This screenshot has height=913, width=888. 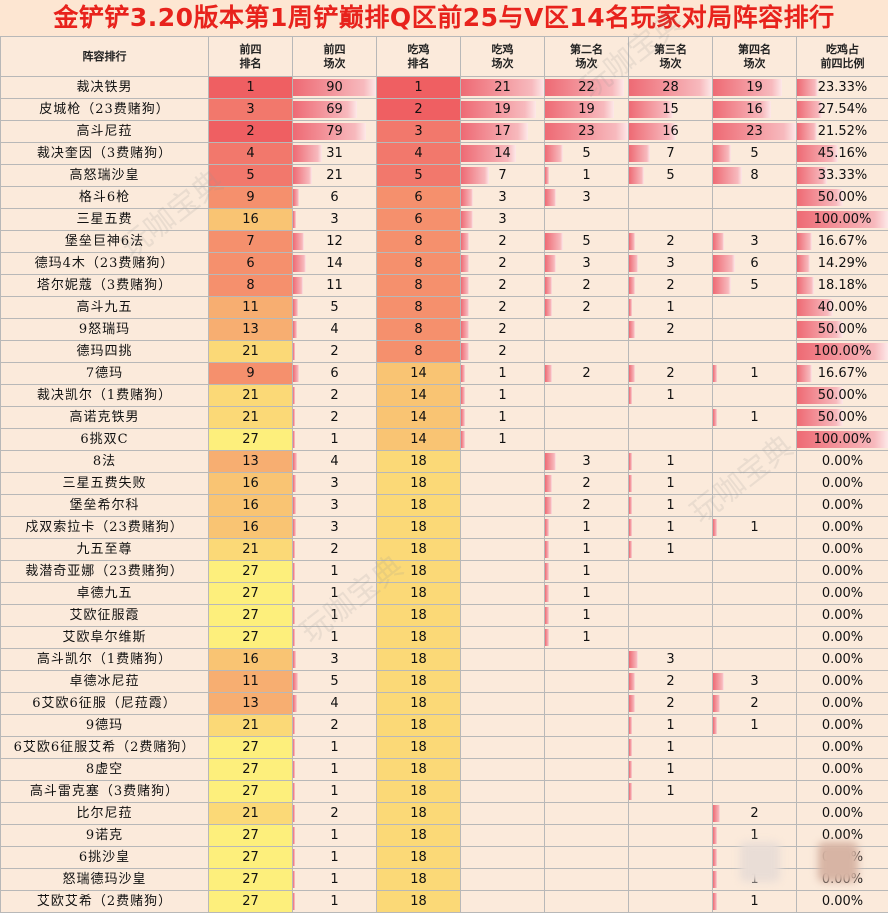 What do you see at coordinates (334, 241) in the screenshot?
I see `cell-value: 12` at bounding box center [334, 241].